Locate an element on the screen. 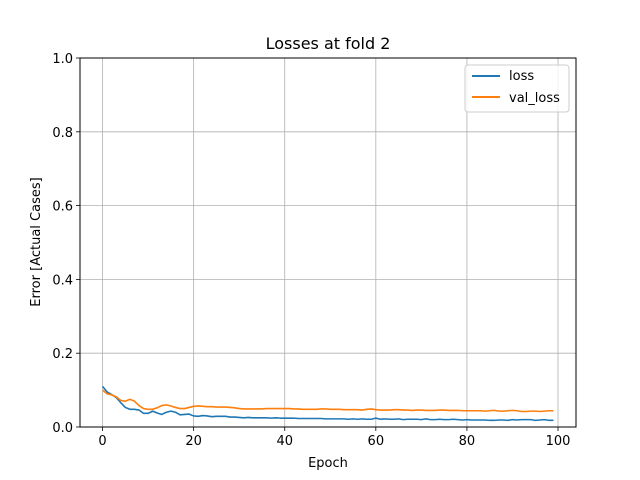 This screenshot has height=480, width=640. y-tick-label: 0.2 is located at coordinates (62, 354).